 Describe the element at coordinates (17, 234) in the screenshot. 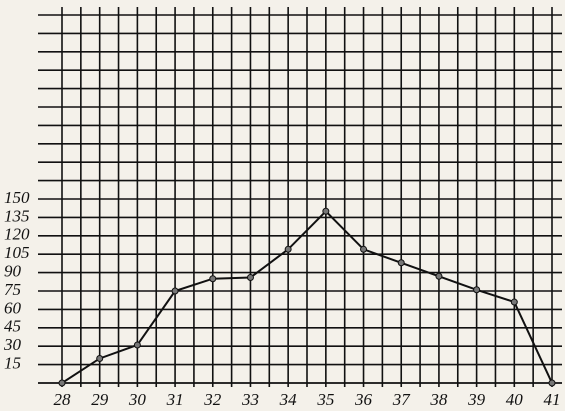

I see `y-tick-label: 120` at that location.